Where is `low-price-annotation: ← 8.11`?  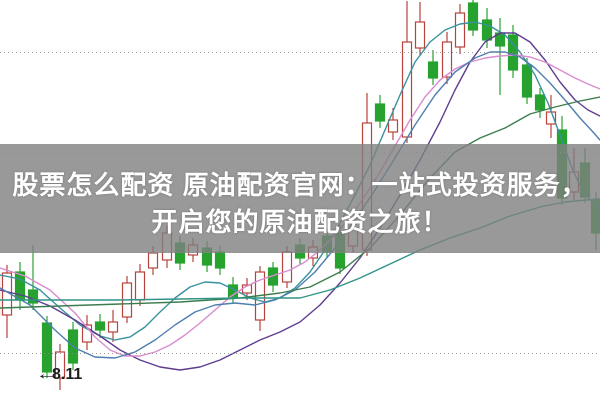
low-price-annotation: ← 8.11 is located at coordinates (58, 375).